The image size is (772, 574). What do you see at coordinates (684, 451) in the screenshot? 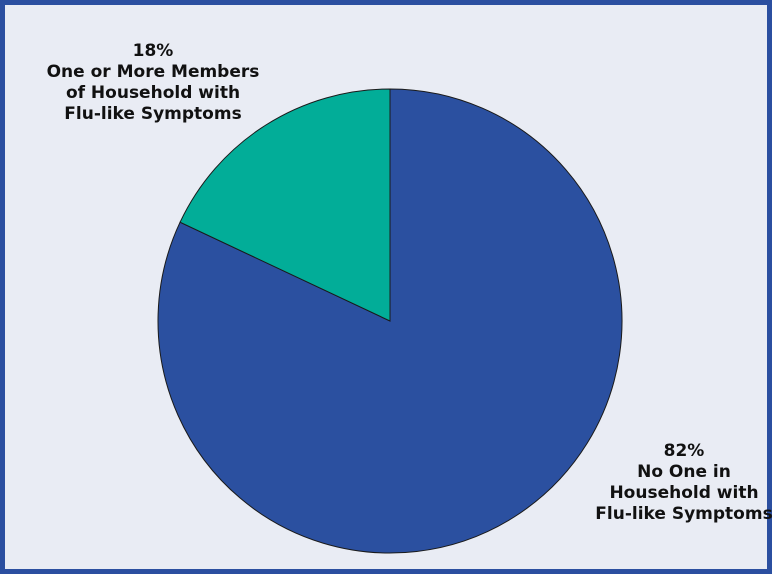
I see `slice-percent-label: 82%` at bounding box center [684, 451].